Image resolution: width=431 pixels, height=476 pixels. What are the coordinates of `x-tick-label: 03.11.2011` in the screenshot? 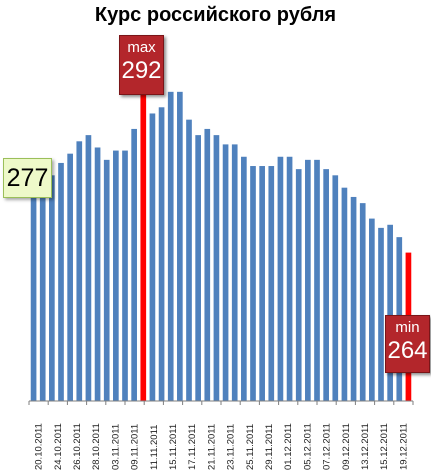 It's located at (115, 447).